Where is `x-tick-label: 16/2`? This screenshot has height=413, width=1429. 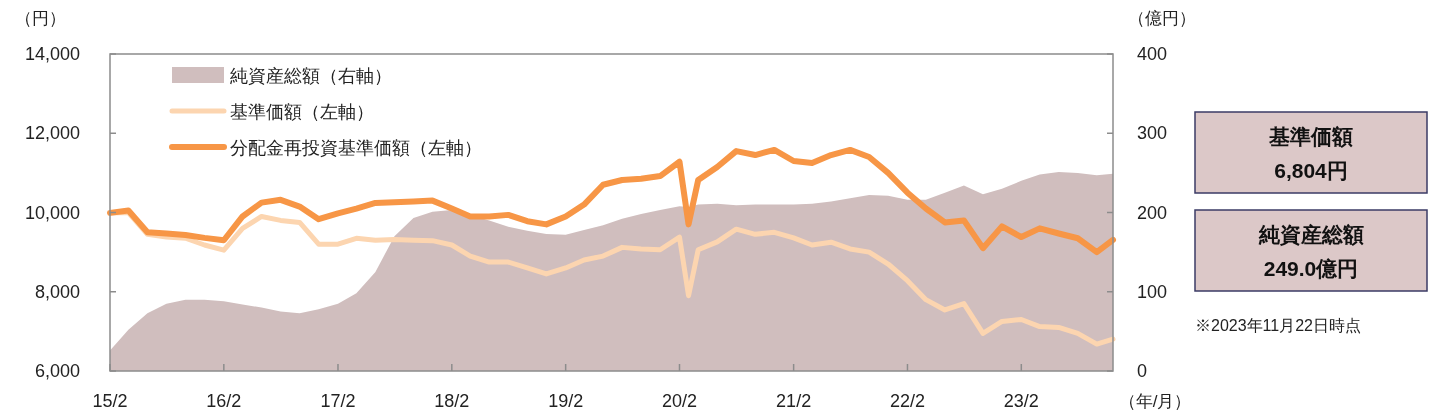
x-tick-label: 16/2 is located at coordinates (224, 401).